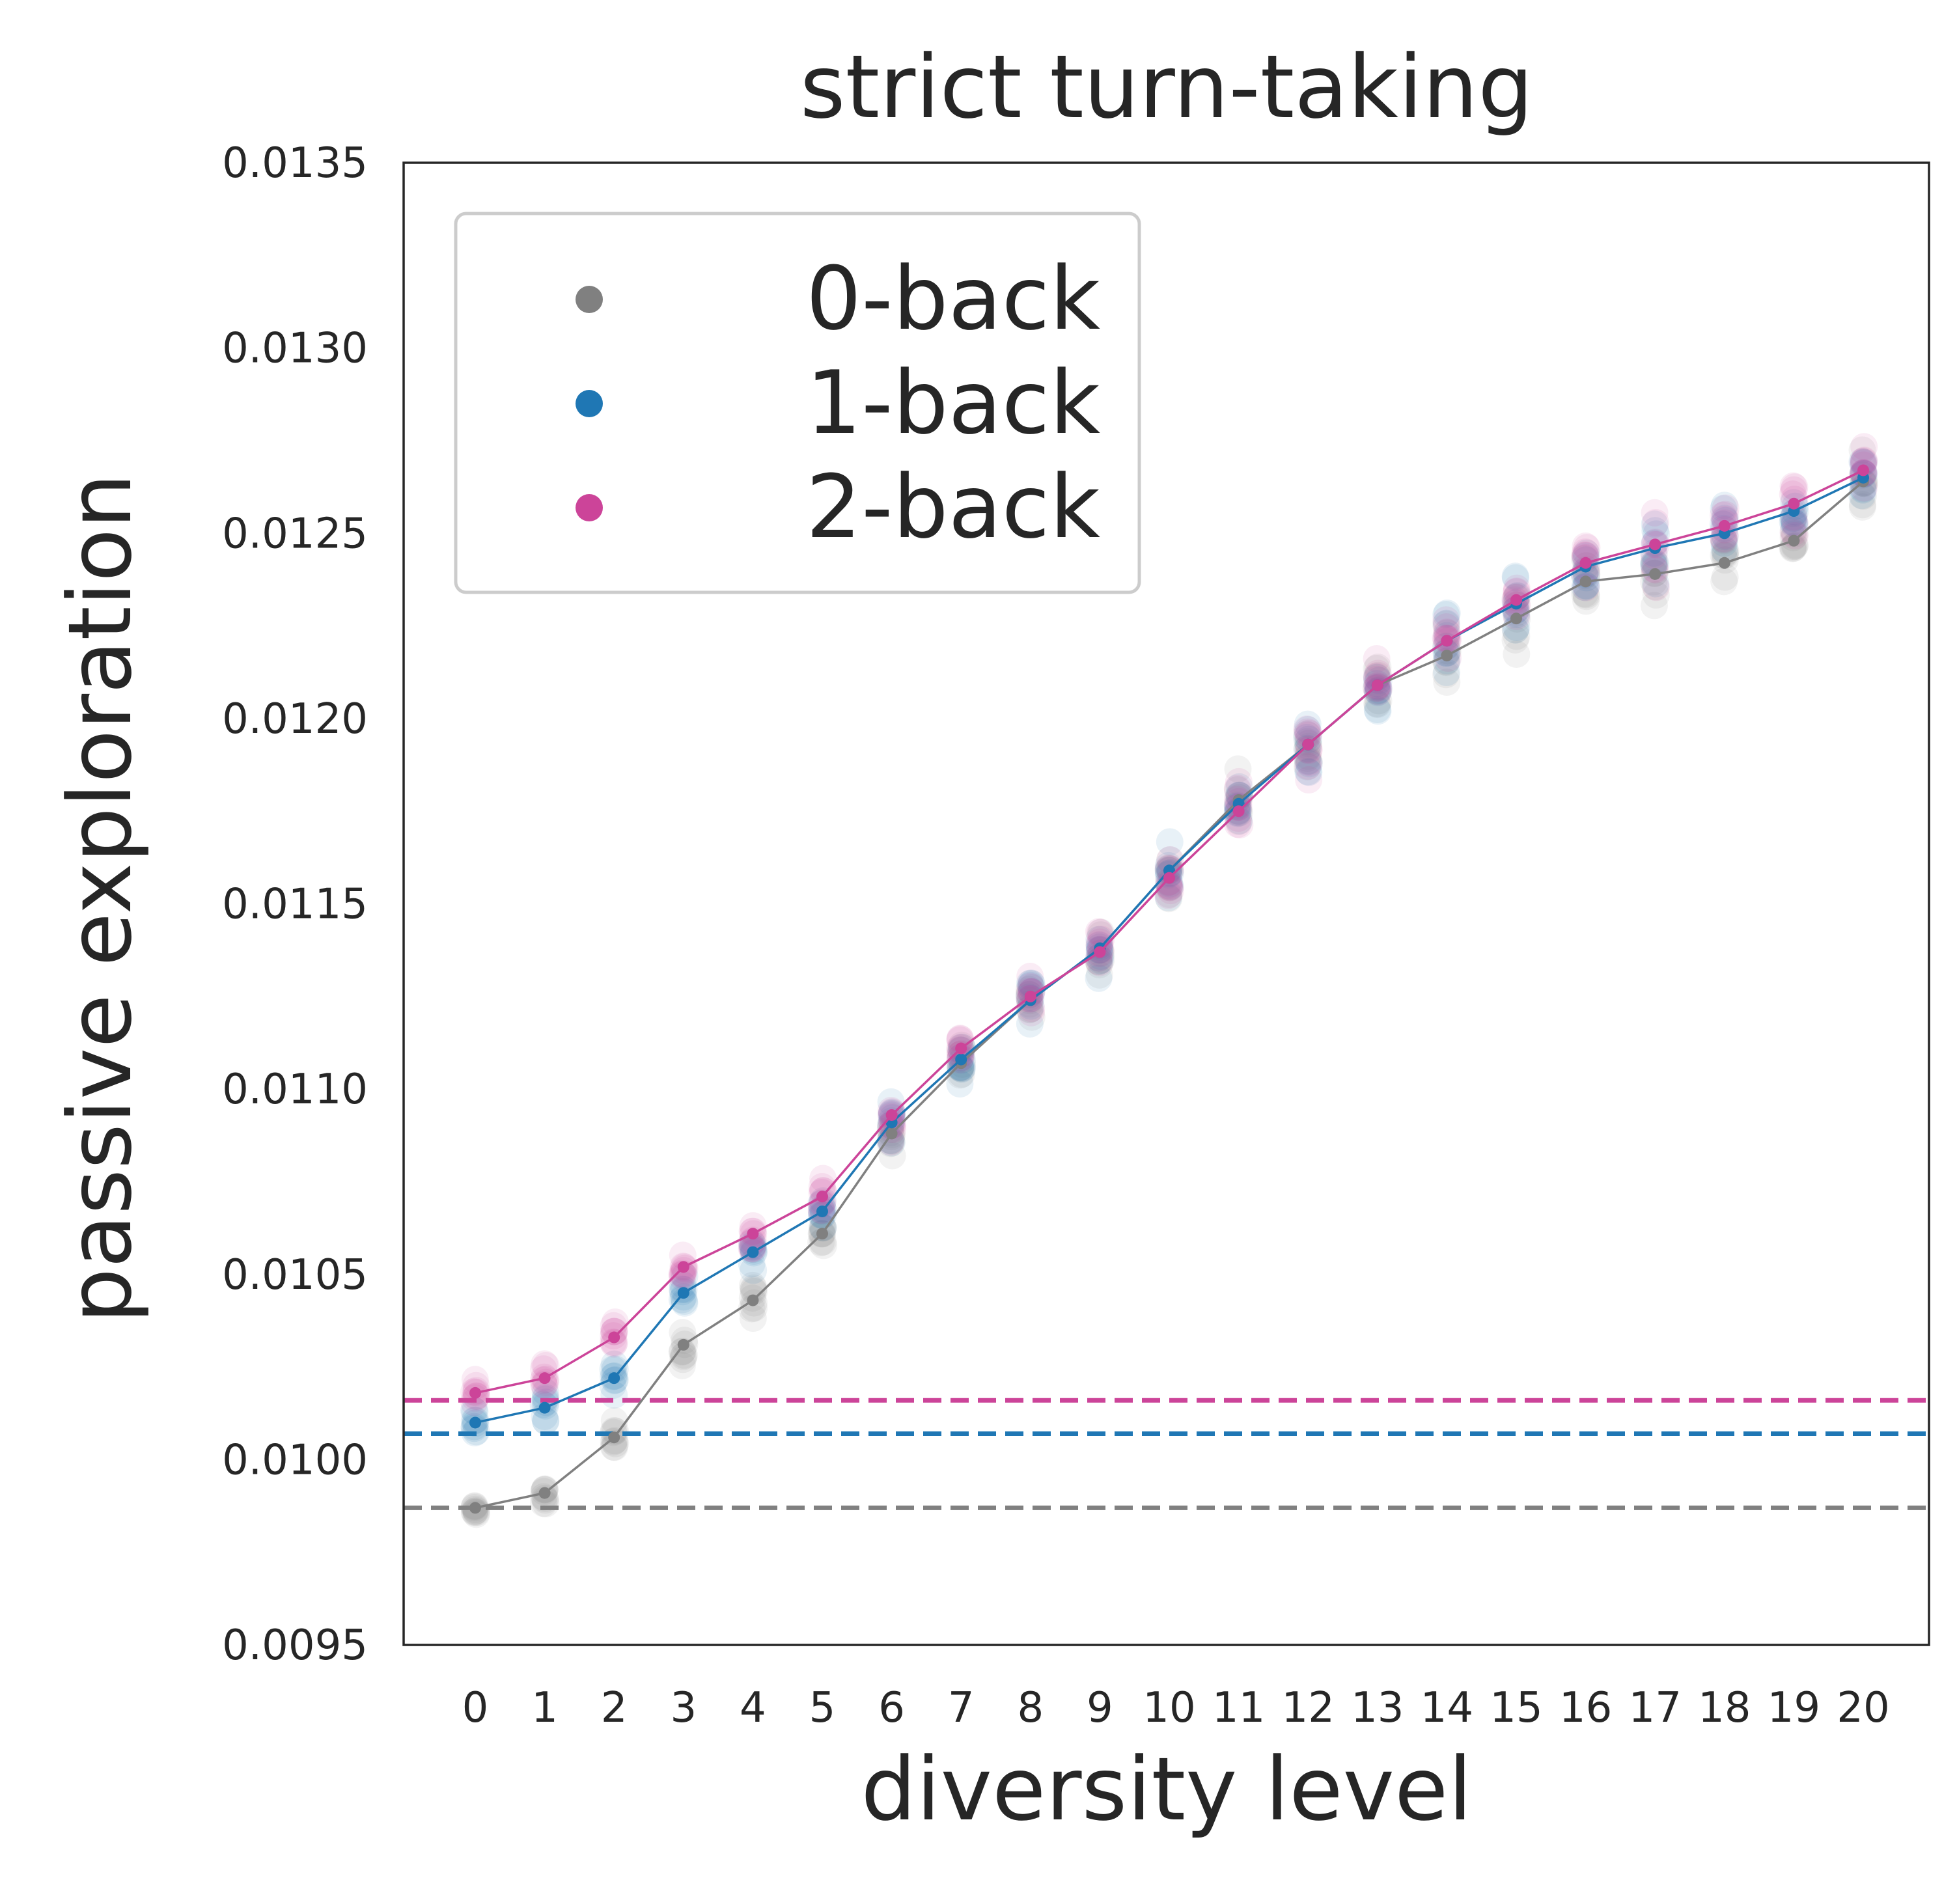  What do you see at coordinates (1377, 1708) in the screenshot?
I see `x-tick-label: 13` at bounding box center [1377, 1708].